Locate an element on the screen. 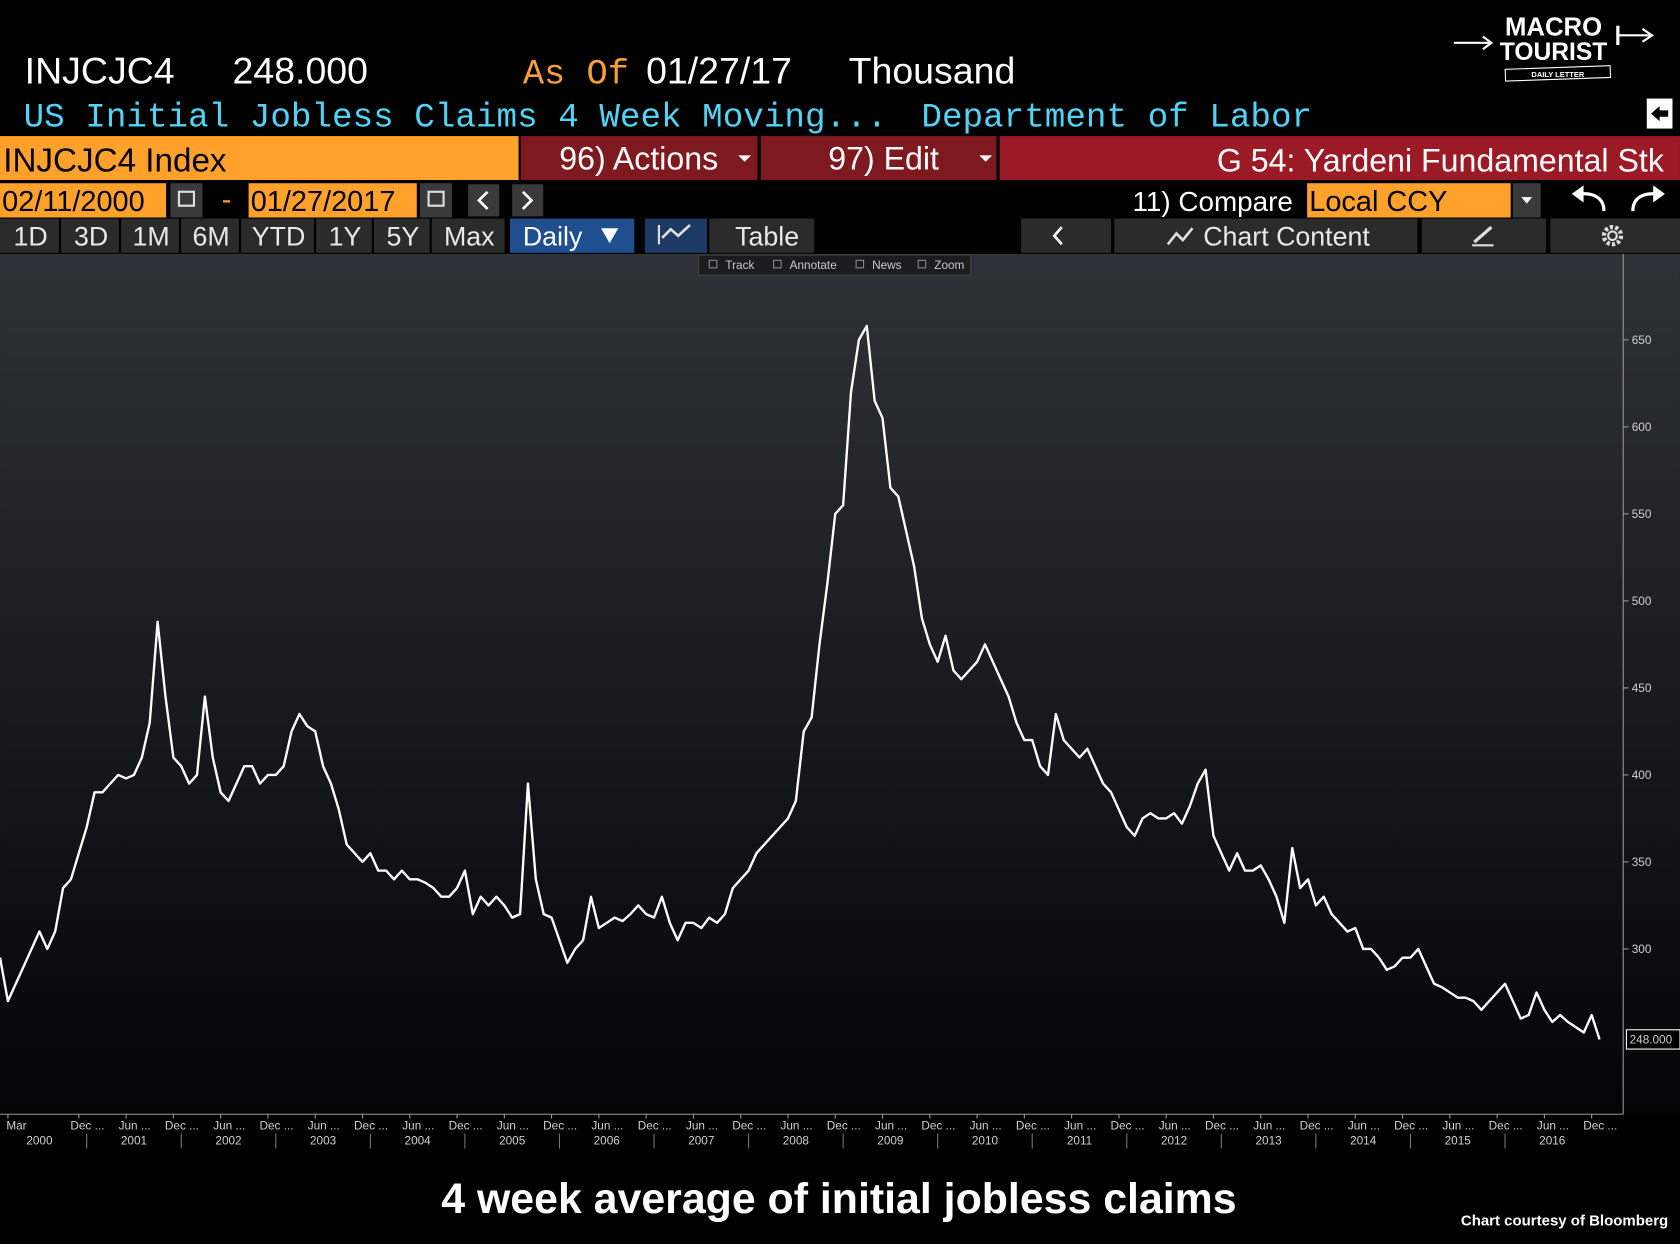  year-label: 2006 is located at coordinates (607, 1140).